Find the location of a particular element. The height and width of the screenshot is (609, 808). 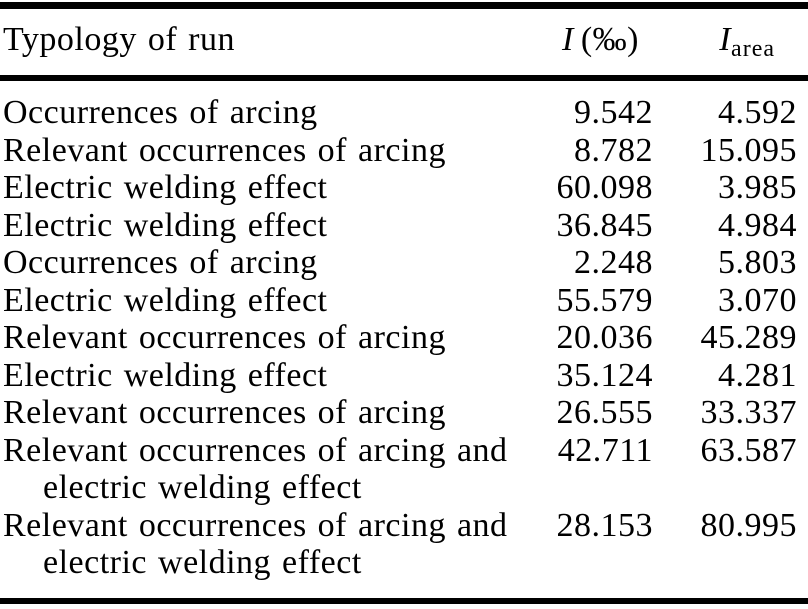

table-row: Electric welding effect 60.098 3.985 is located at coordinates (404, 188).